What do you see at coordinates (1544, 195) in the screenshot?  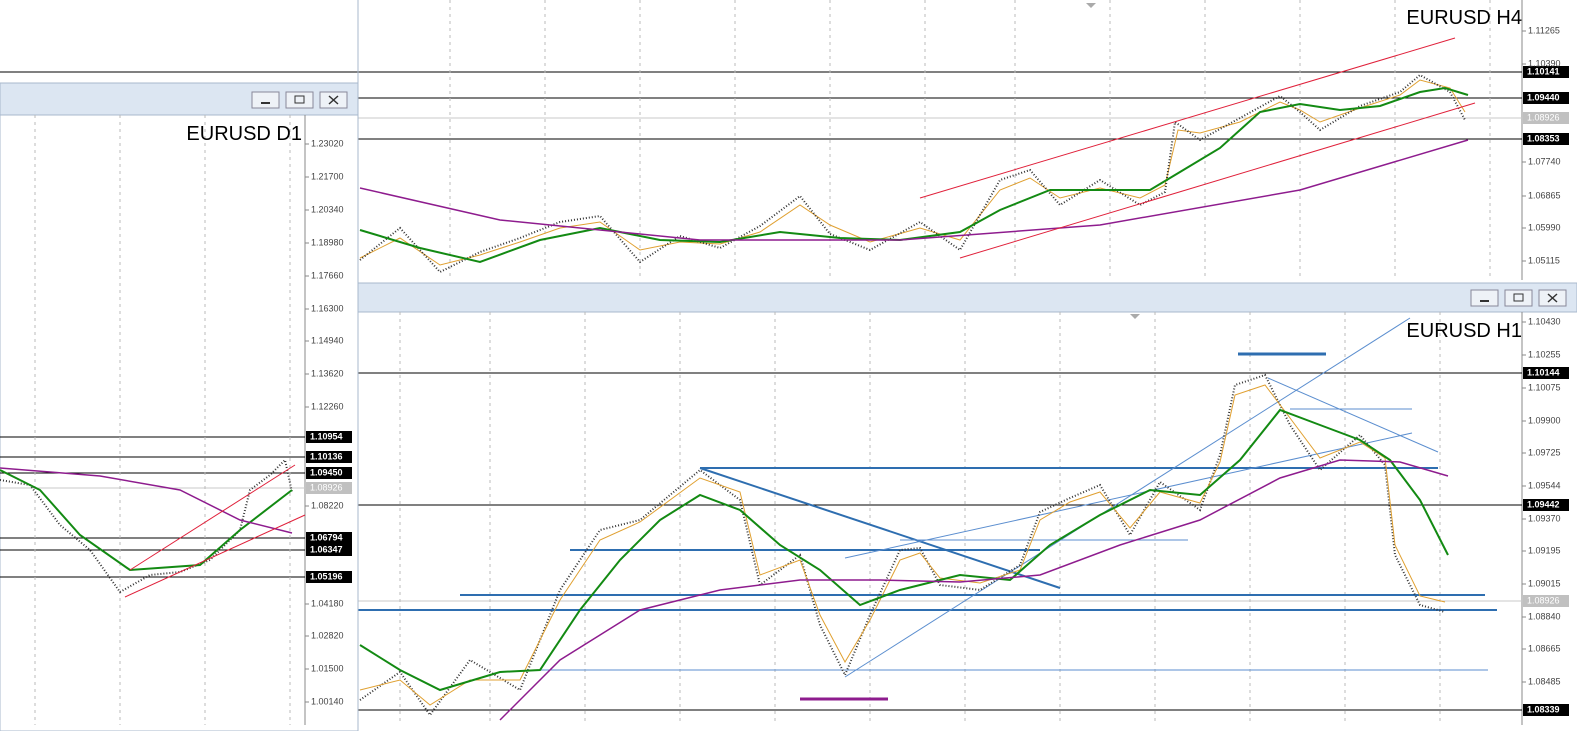 I see `price-label: 1.06865` at bounding box center [1544, 195].